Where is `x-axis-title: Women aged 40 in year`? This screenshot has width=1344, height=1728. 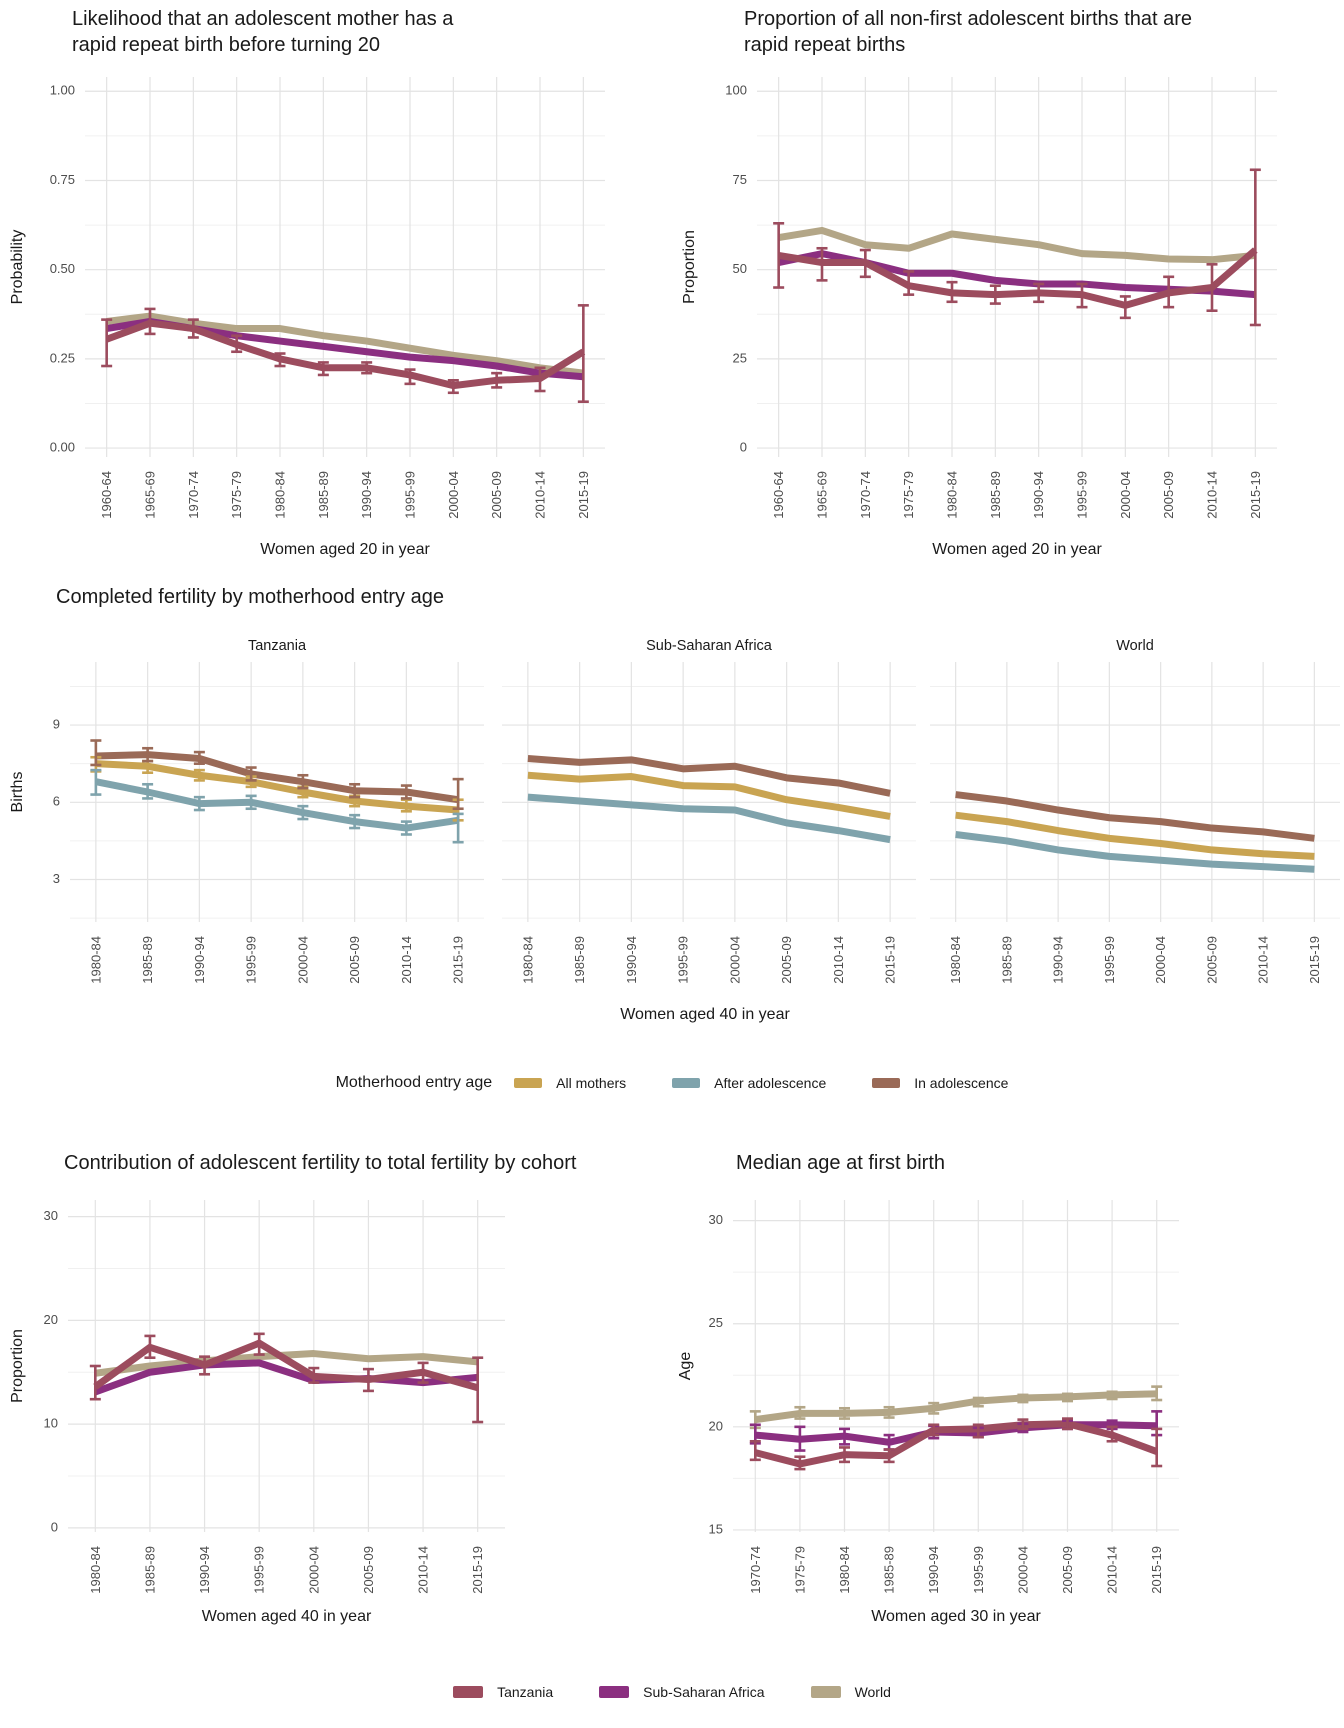 x-axis-title: Women aged 40 in year is located at coordinates (286, 1616).